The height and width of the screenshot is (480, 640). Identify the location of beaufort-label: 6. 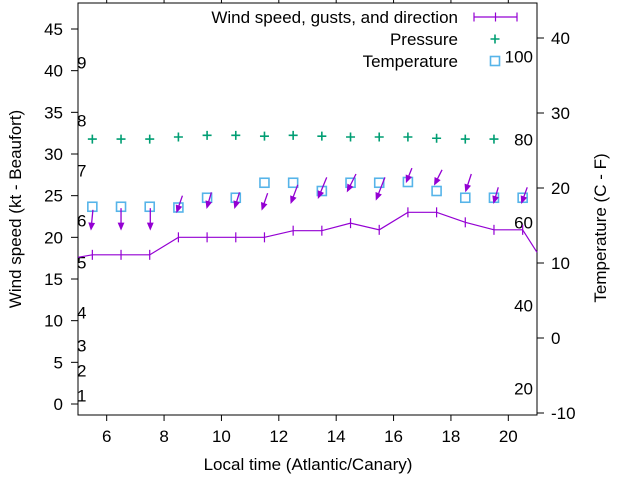
(81, 221).